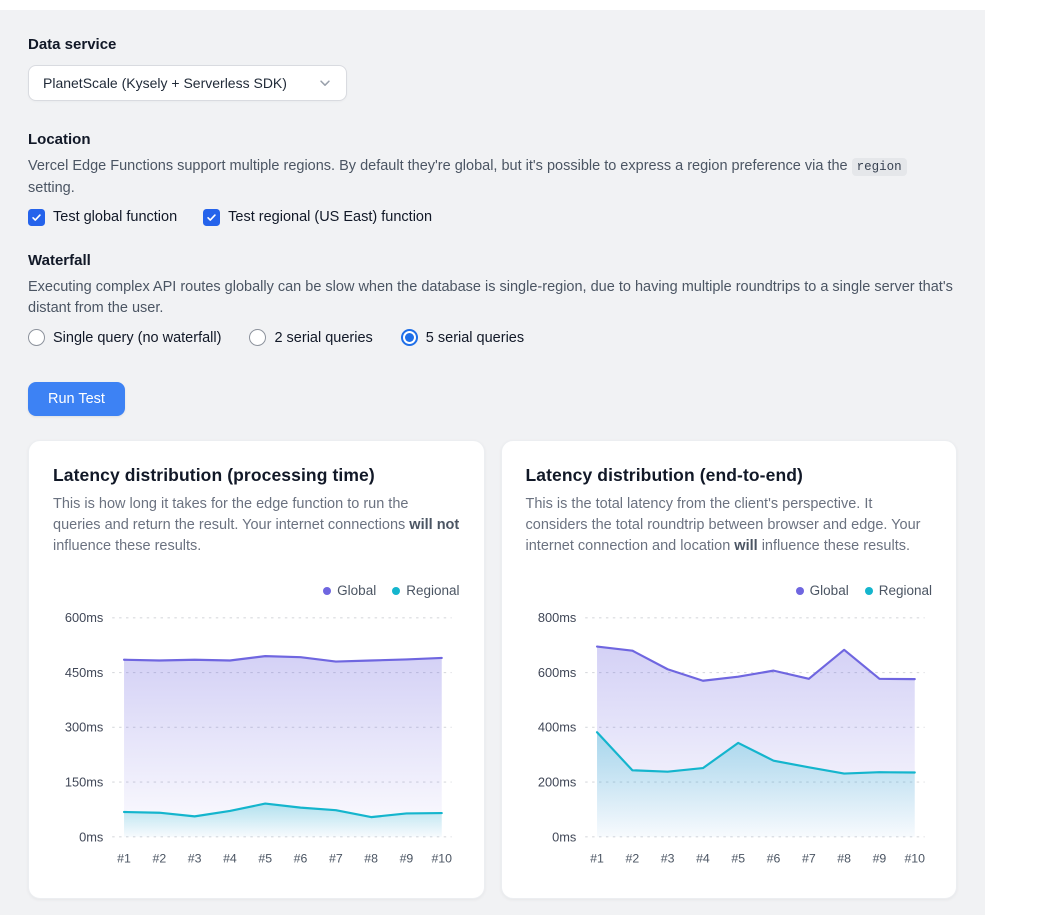 The image size is (1037, 915). What do you see at coordinates (556, 727) in the screenshot?
I see `svg-text: 400ms` at bounding box center [556, 727].